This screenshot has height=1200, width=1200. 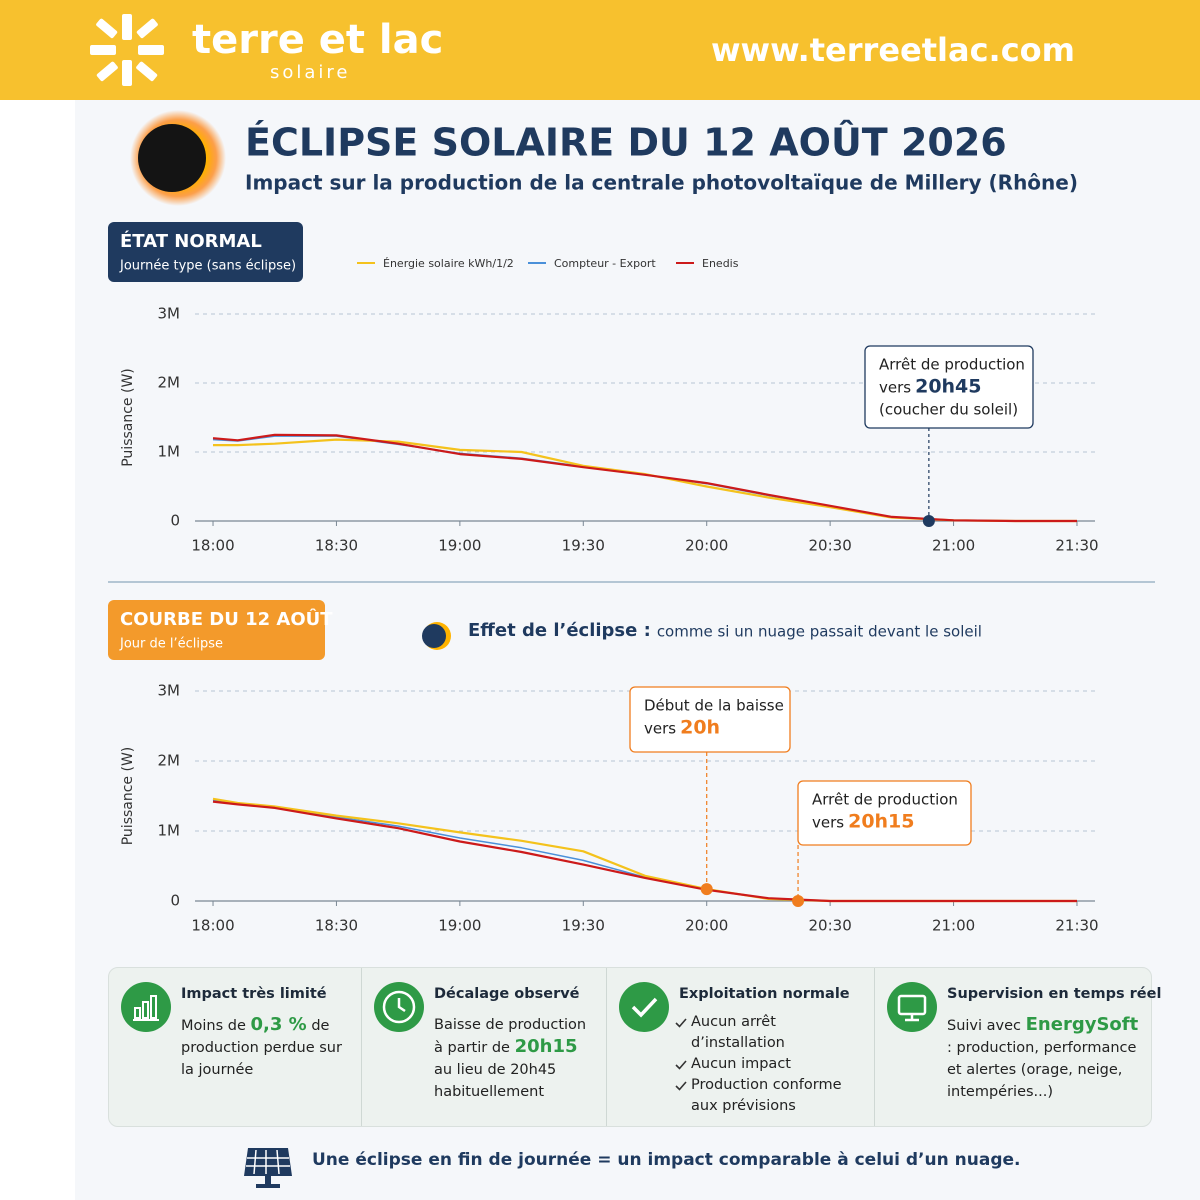 What do you see at coordinates (191, 241) in the screenshot?
I see `badge-title: ÉTAT NORMAL` at bounding box center [191, 241].